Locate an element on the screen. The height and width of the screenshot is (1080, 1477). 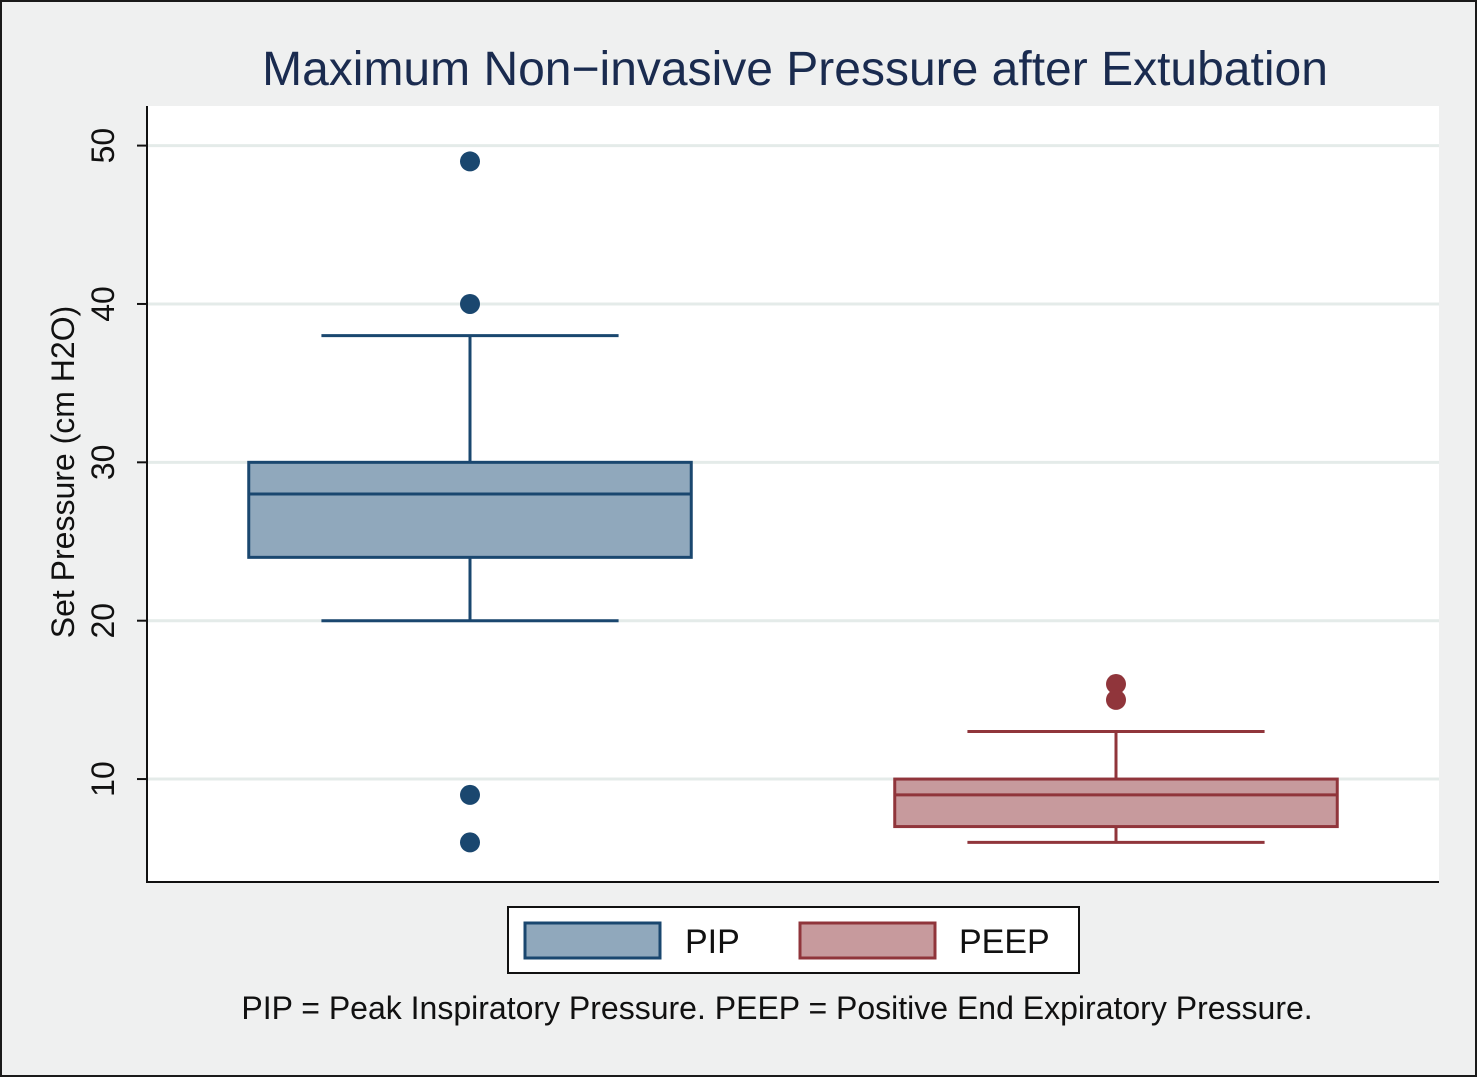
legend-label-pip: PIP is located at coordinates (712, 942).